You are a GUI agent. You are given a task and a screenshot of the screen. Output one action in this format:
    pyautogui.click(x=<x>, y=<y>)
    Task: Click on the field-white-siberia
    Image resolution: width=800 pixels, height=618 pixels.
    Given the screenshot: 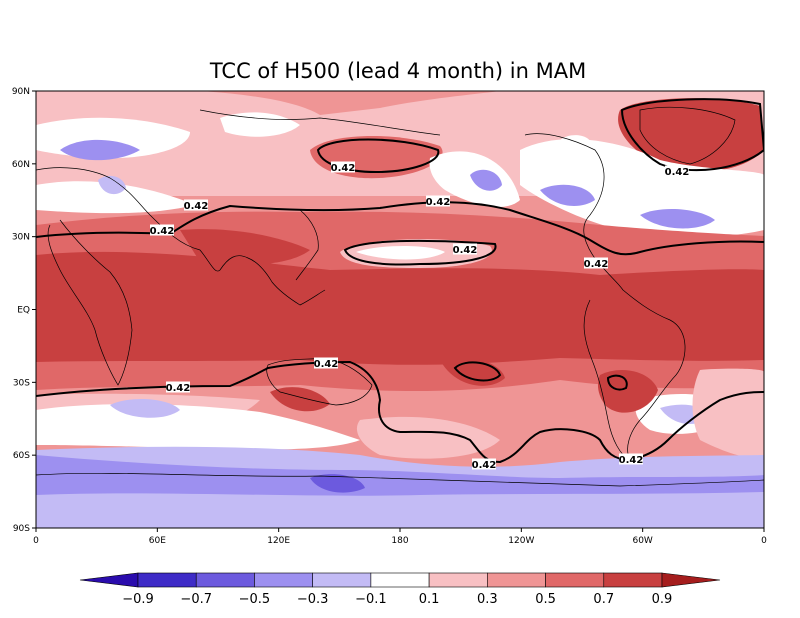 What is the action you would take?
    pyautogui.click(x=260, y=124)
    